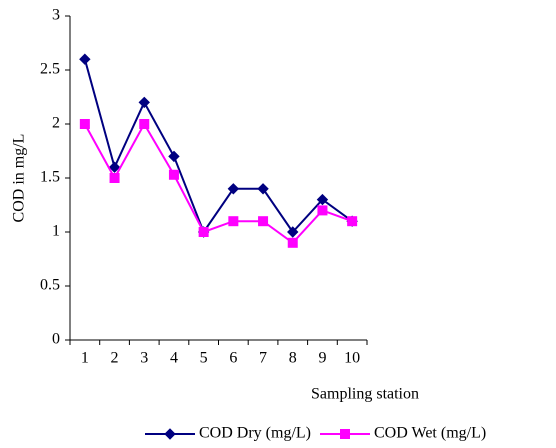  I want to click on y-tick-label: 0, so click(56, 339).